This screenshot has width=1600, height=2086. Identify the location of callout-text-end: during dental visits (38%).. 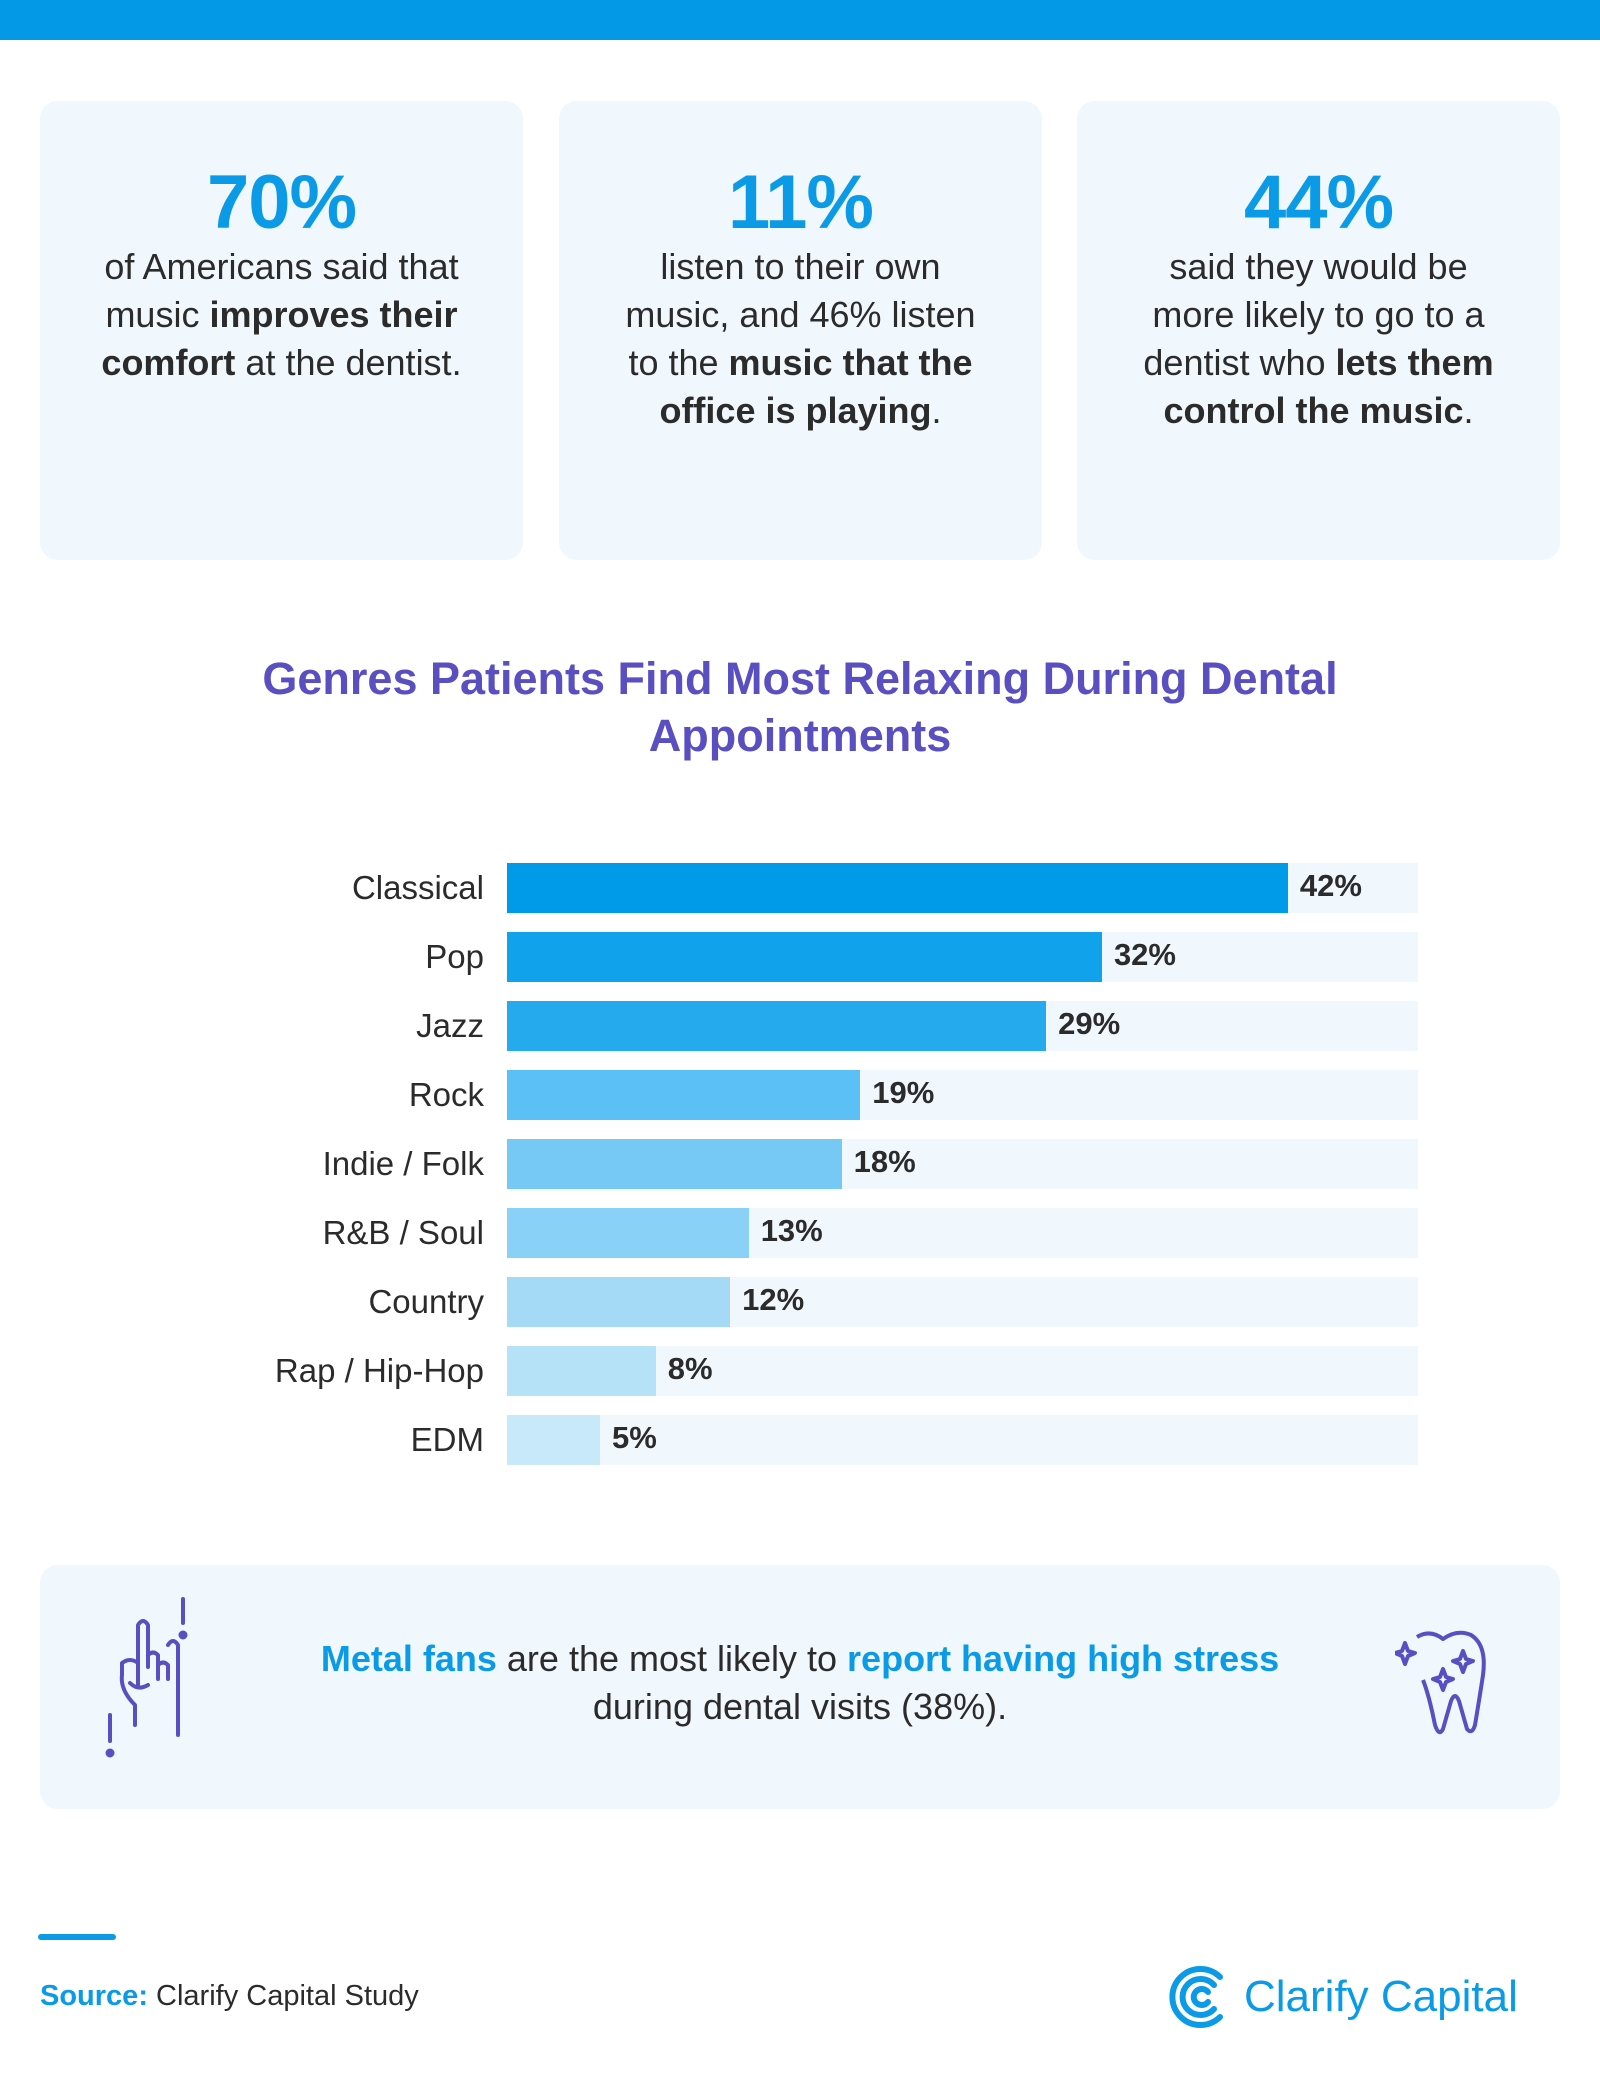
(800, 1706).